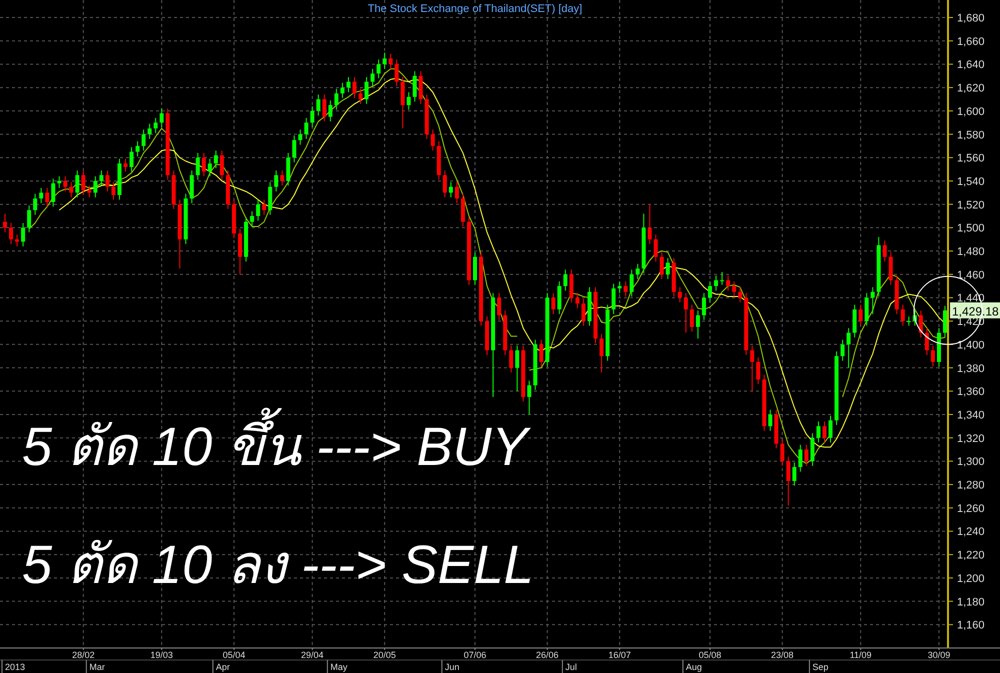 The height and width of the screenshot is (673, 1000). What do you see at coordinates (223, 667) in the screenshot?
I see `text: Apr` at bounding box center [223, 667].